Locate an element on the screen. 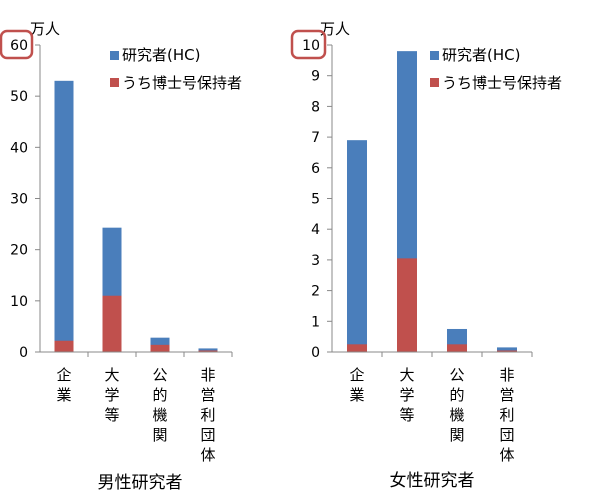 The image size is (600, 501). y-tick-label: 8 is located at coordinates (315, 107).